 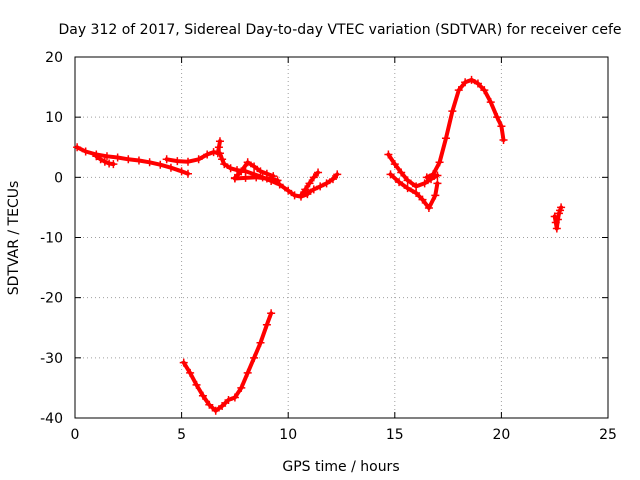 I want to click on series-track-b, so click(x=105, y=160).